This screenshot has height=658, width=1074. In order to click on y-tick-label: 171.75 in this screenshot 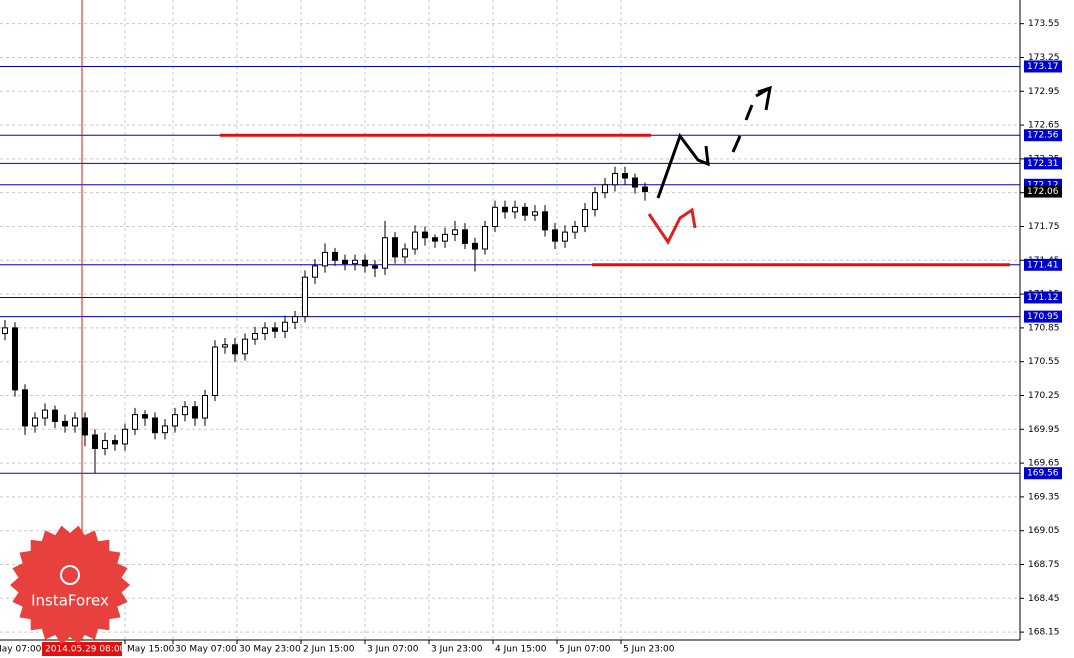, I will do `click(1044, 227)`.